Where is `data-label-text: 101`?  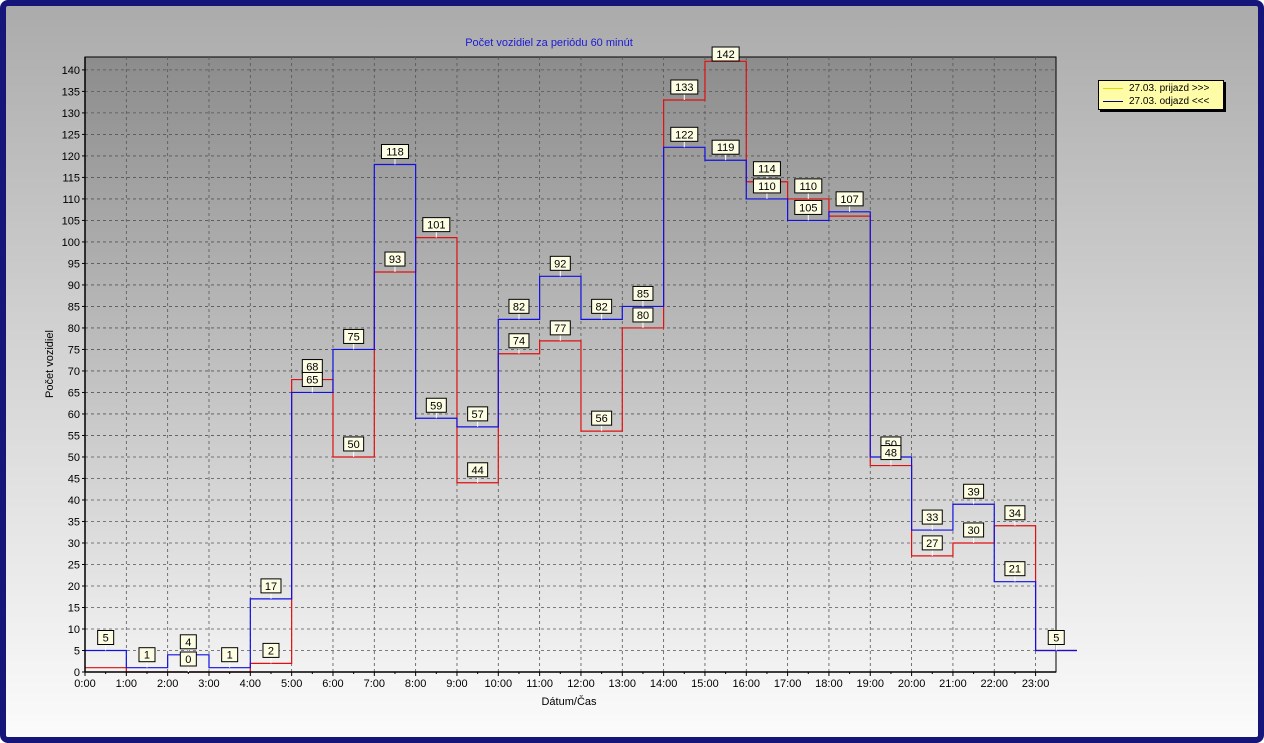
data-label-text: 101 is located at coordinates (436, 226).